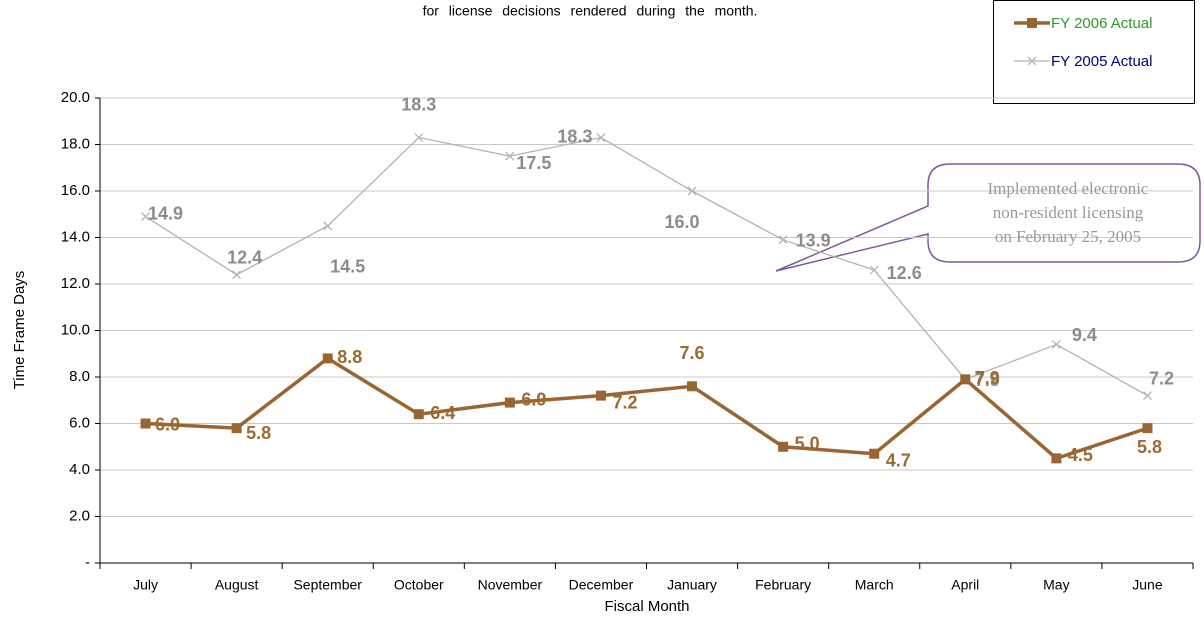 The width and height of the screenshot is (1204, 622). I want to click on y-tick-label: 8.0, so click(79, 376).